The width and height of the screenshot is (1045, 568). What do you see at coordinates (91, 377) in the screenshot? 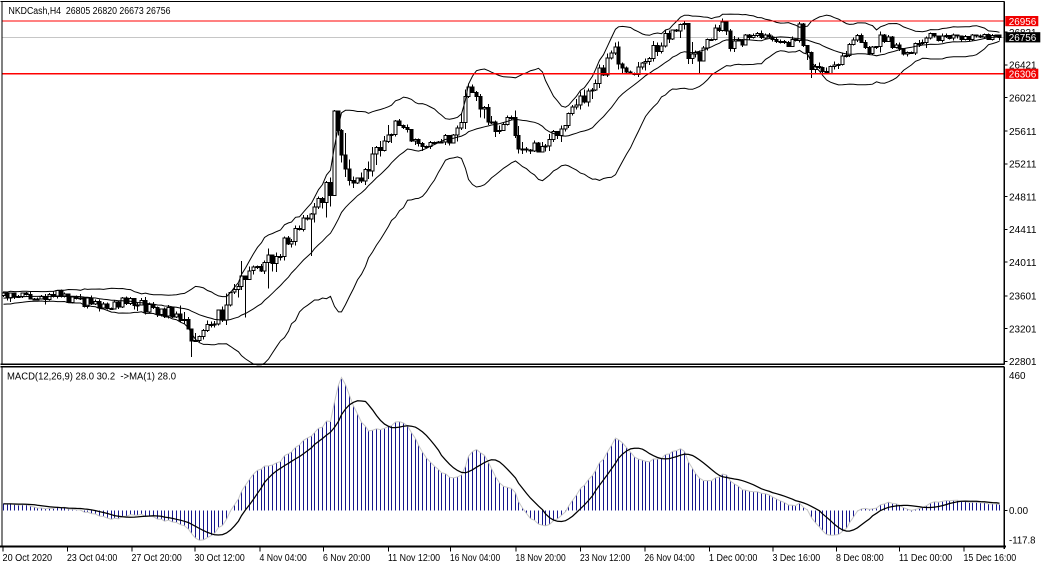
I see `svg-text:MACD(12,26,9) 28.0 30.2 ->MA(: MACD(12,26,9) 28.0 30.2 ->MA(1) 28.0` at bounding box center [91, 377].